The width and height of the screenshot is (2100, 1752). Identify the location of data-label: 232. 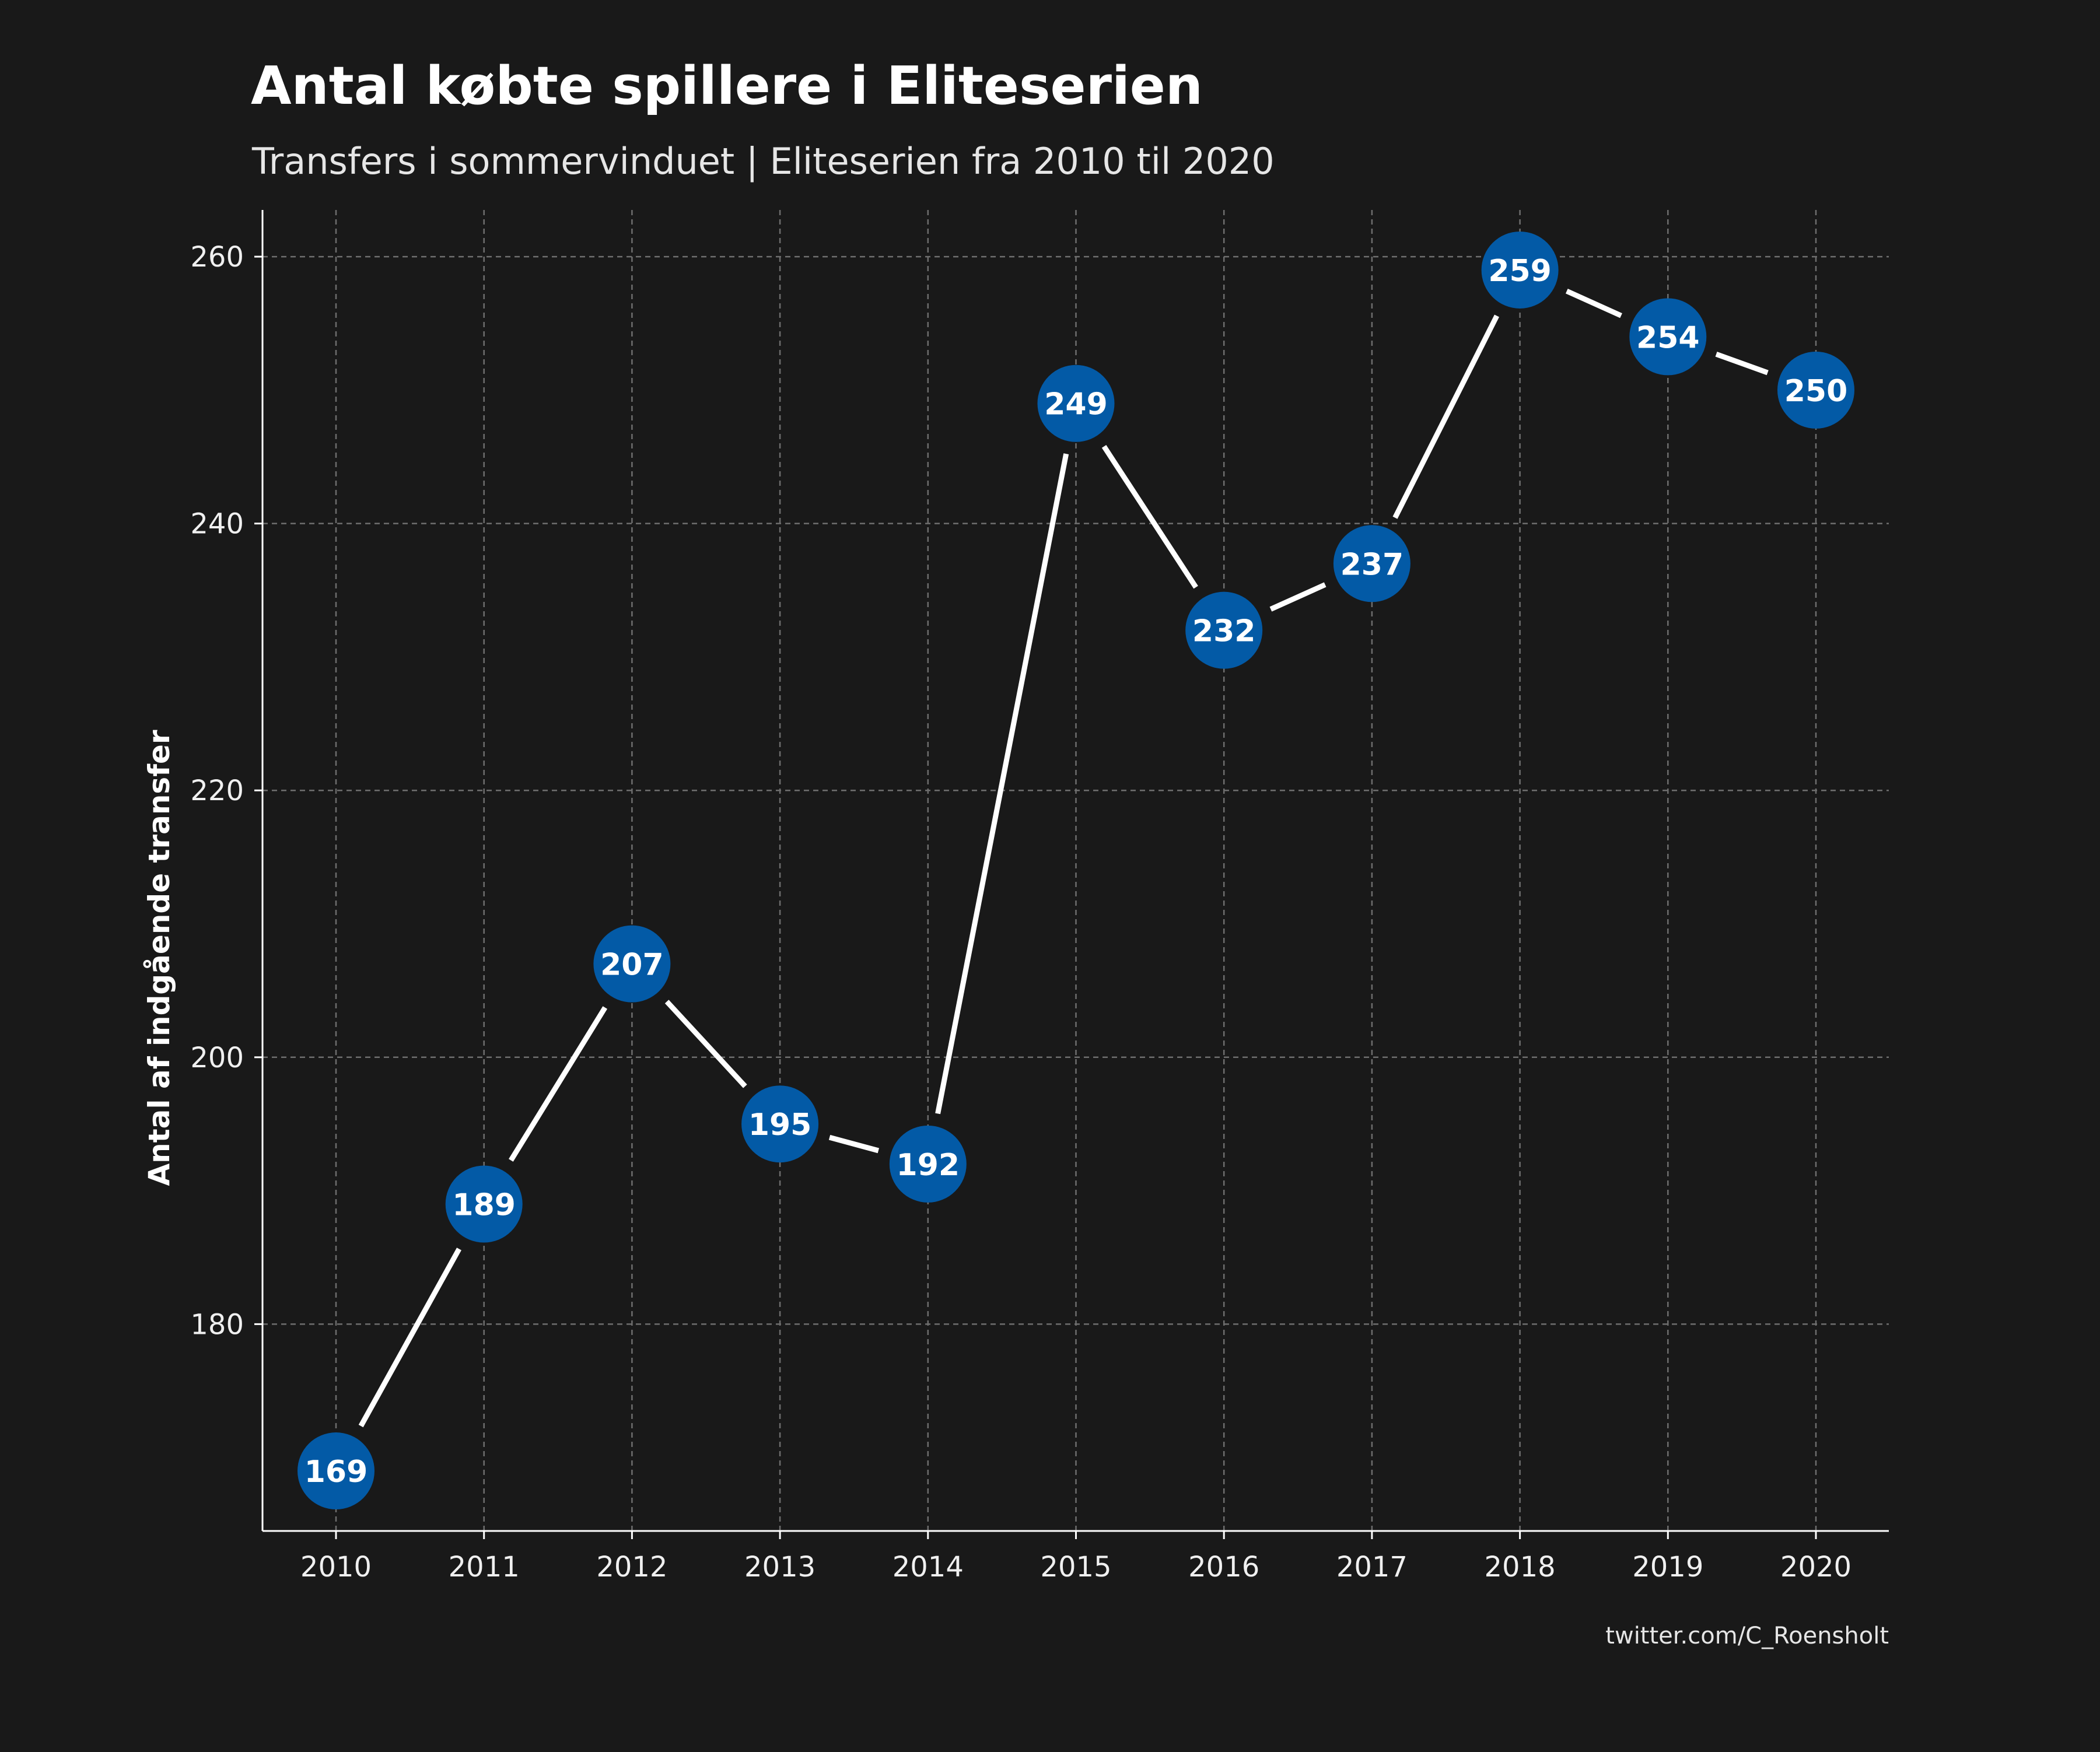
(1224, 631).